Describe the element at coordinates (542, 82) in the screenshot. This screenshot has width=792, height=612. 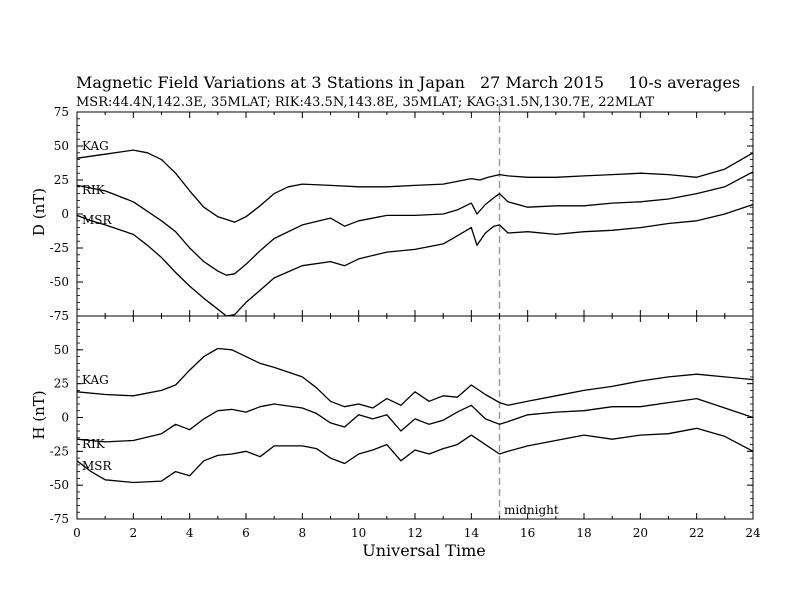
I see `chart-date: 27 March 2015` at that location.